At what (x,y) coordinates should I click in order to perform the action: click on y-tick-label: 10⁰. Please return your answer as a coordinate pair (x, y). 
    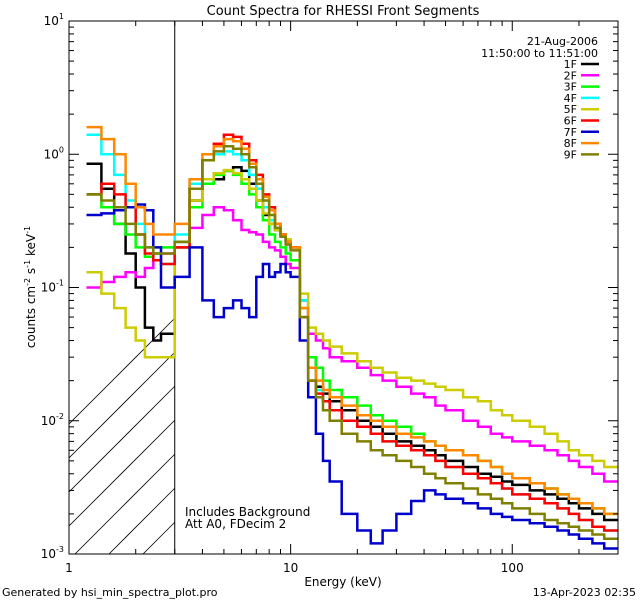
    Looking at the image, I should click on (54, 153).